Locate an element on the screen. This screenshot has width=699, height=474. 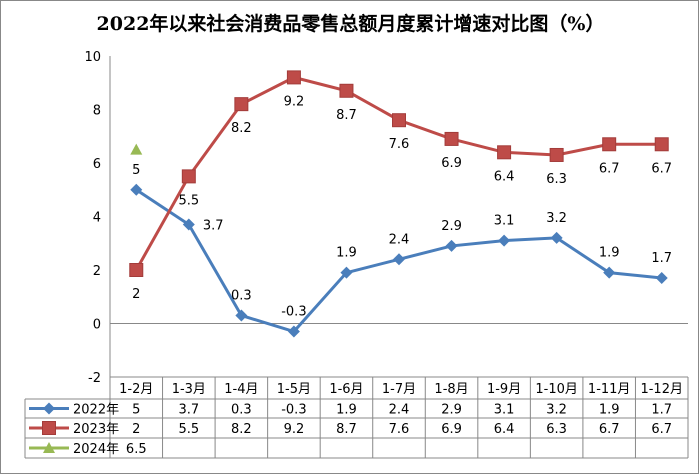
x-tick-label: 1-5月 is located at coordinates (294, 389).